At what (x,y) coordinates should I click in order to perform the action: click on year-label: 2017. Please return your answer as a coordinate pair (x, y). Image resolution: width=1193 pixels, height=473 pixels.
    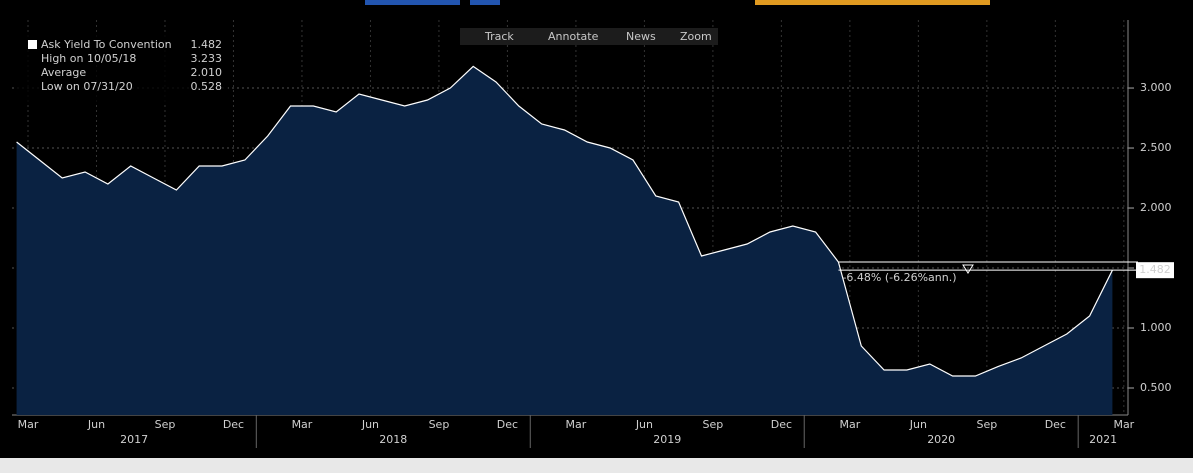
    Looking at the image, I should click on (134, 439).